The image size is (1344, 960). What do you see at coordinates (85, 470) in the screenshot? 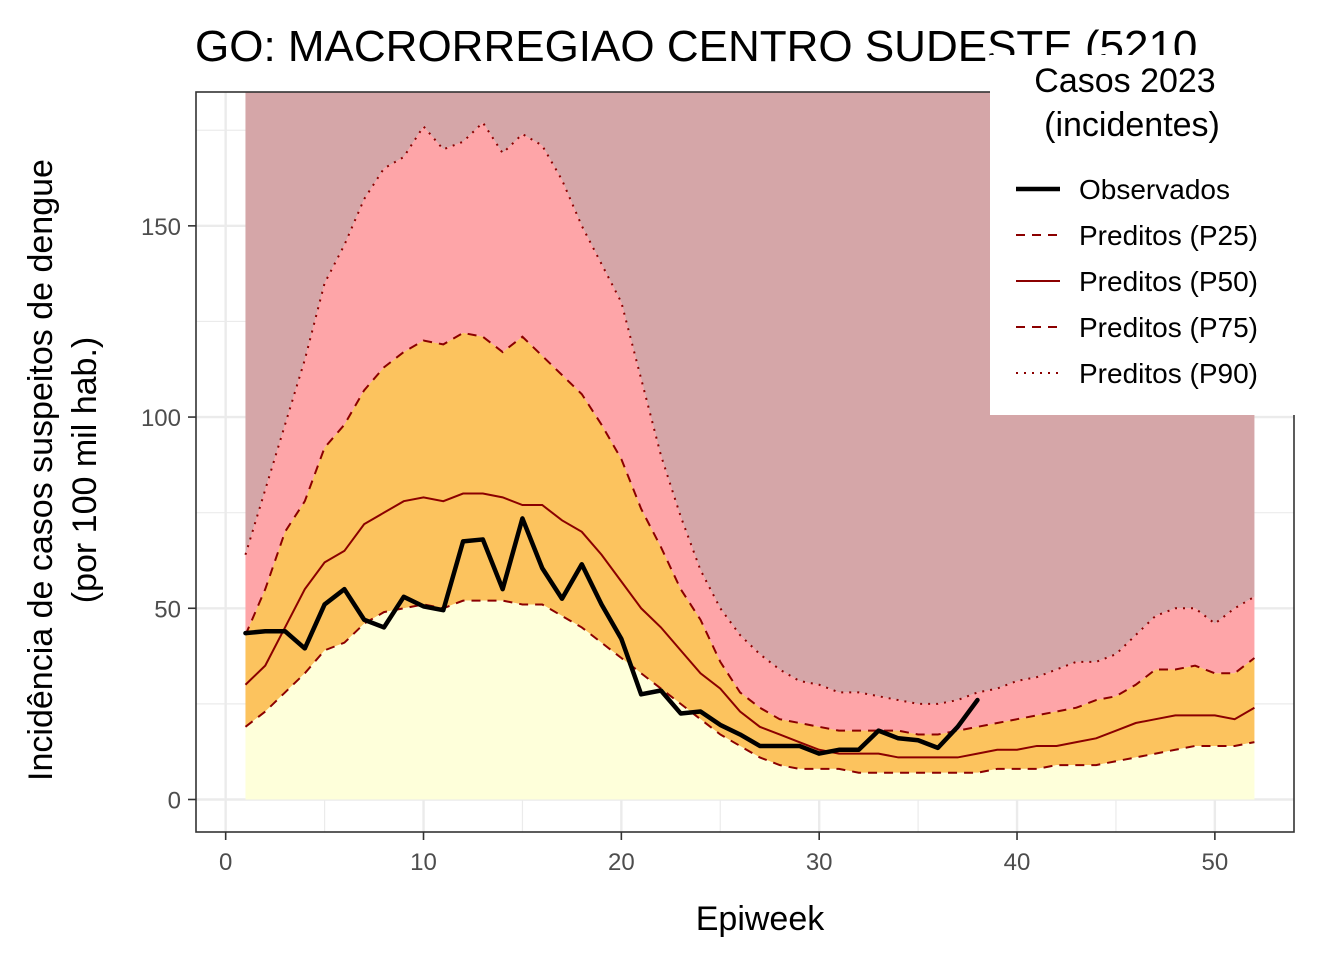
I see `y-axis-title-line2: (por 100 mil hab.)` at bounding box center [85, 470].